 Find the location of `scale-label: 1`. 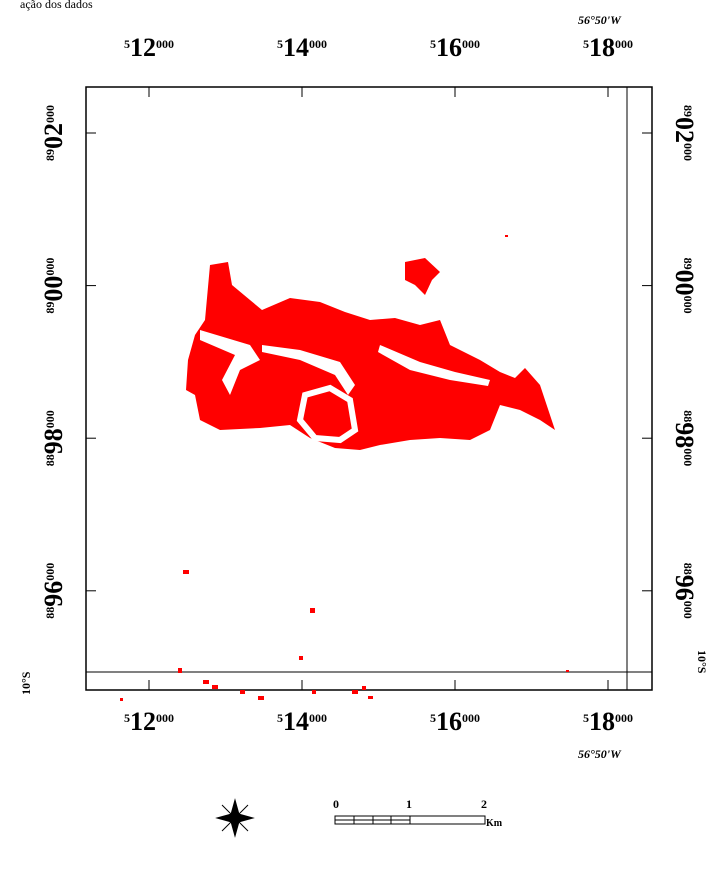

scale-label: 1 is located at coordinates (409, 804).